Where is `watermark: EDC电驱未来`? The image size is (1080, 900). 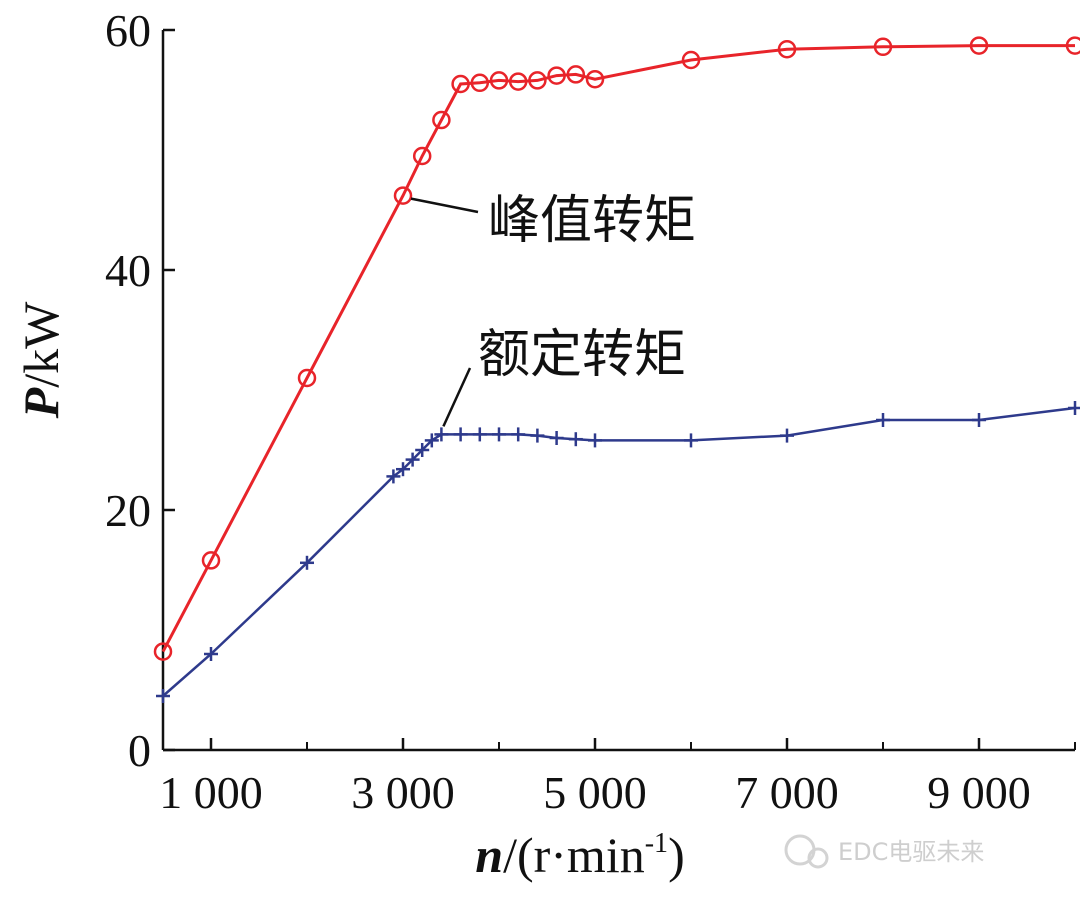
watermark: EDC电驱未来 is located at coordinates (884, 851).